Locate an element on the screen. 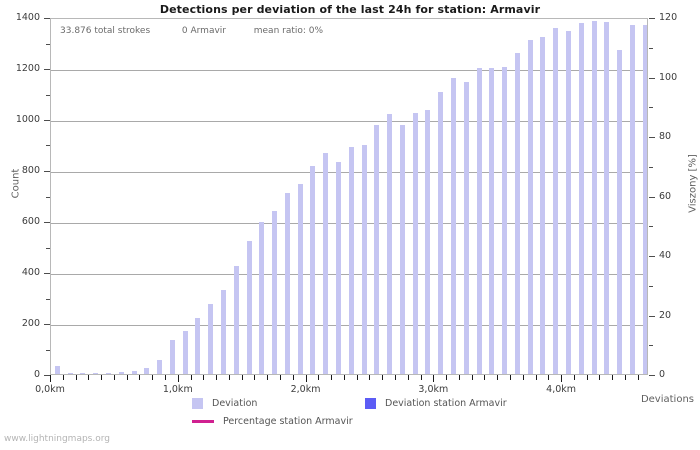  x-axis-tick-label: 4,0km is located at coordinates (561, 389).